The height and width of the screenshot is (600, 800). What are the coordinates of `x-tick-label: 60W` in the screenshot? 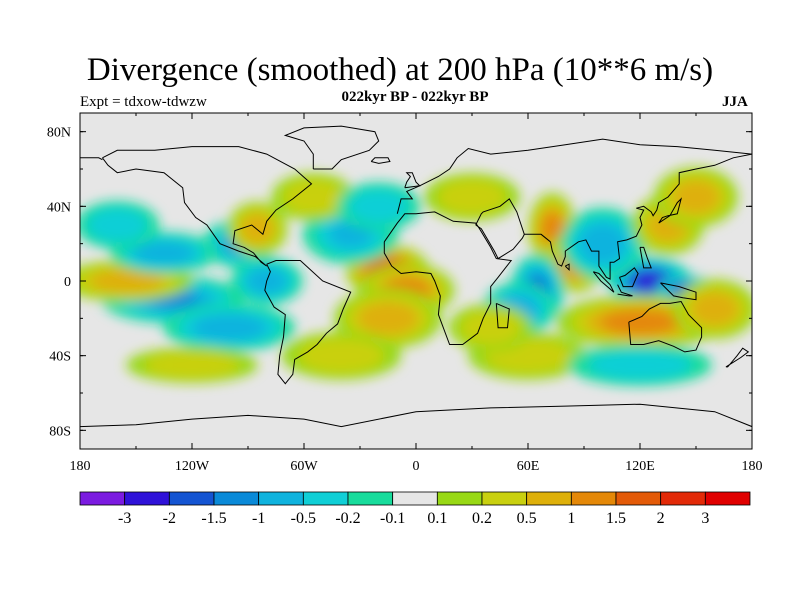 It's located at (304, 466).